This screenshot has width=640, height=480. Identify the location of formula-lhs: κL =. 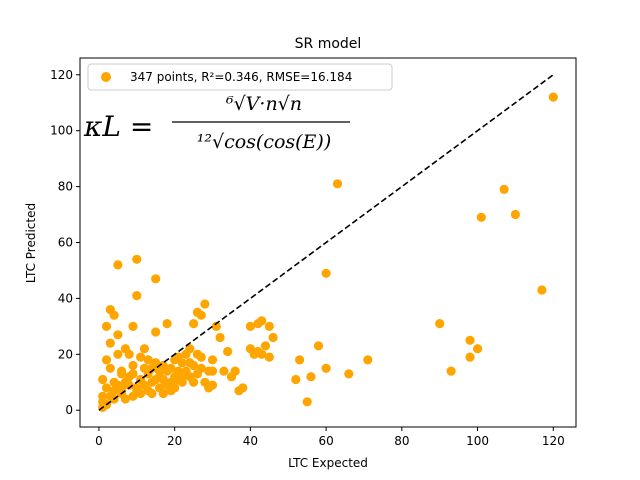
(118, 126).